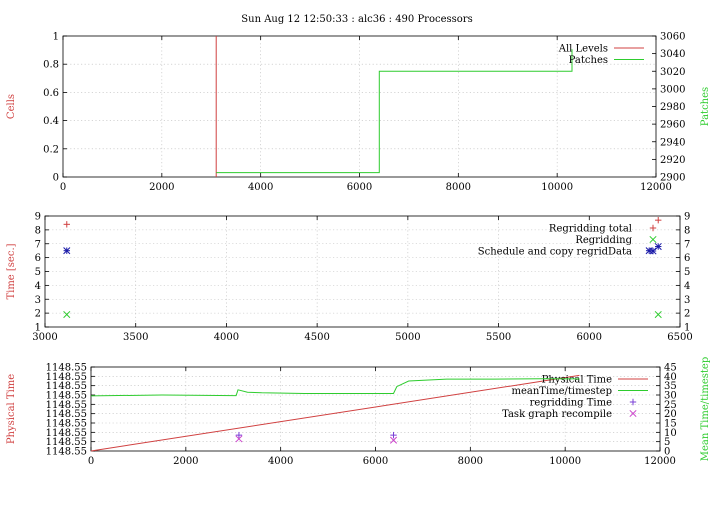 This screenshot has width=720, height=508. What do you see at coordinates (603, 240) in the screenshot?
I see `legend-label: Regridding` at bounding box center [603, 240].